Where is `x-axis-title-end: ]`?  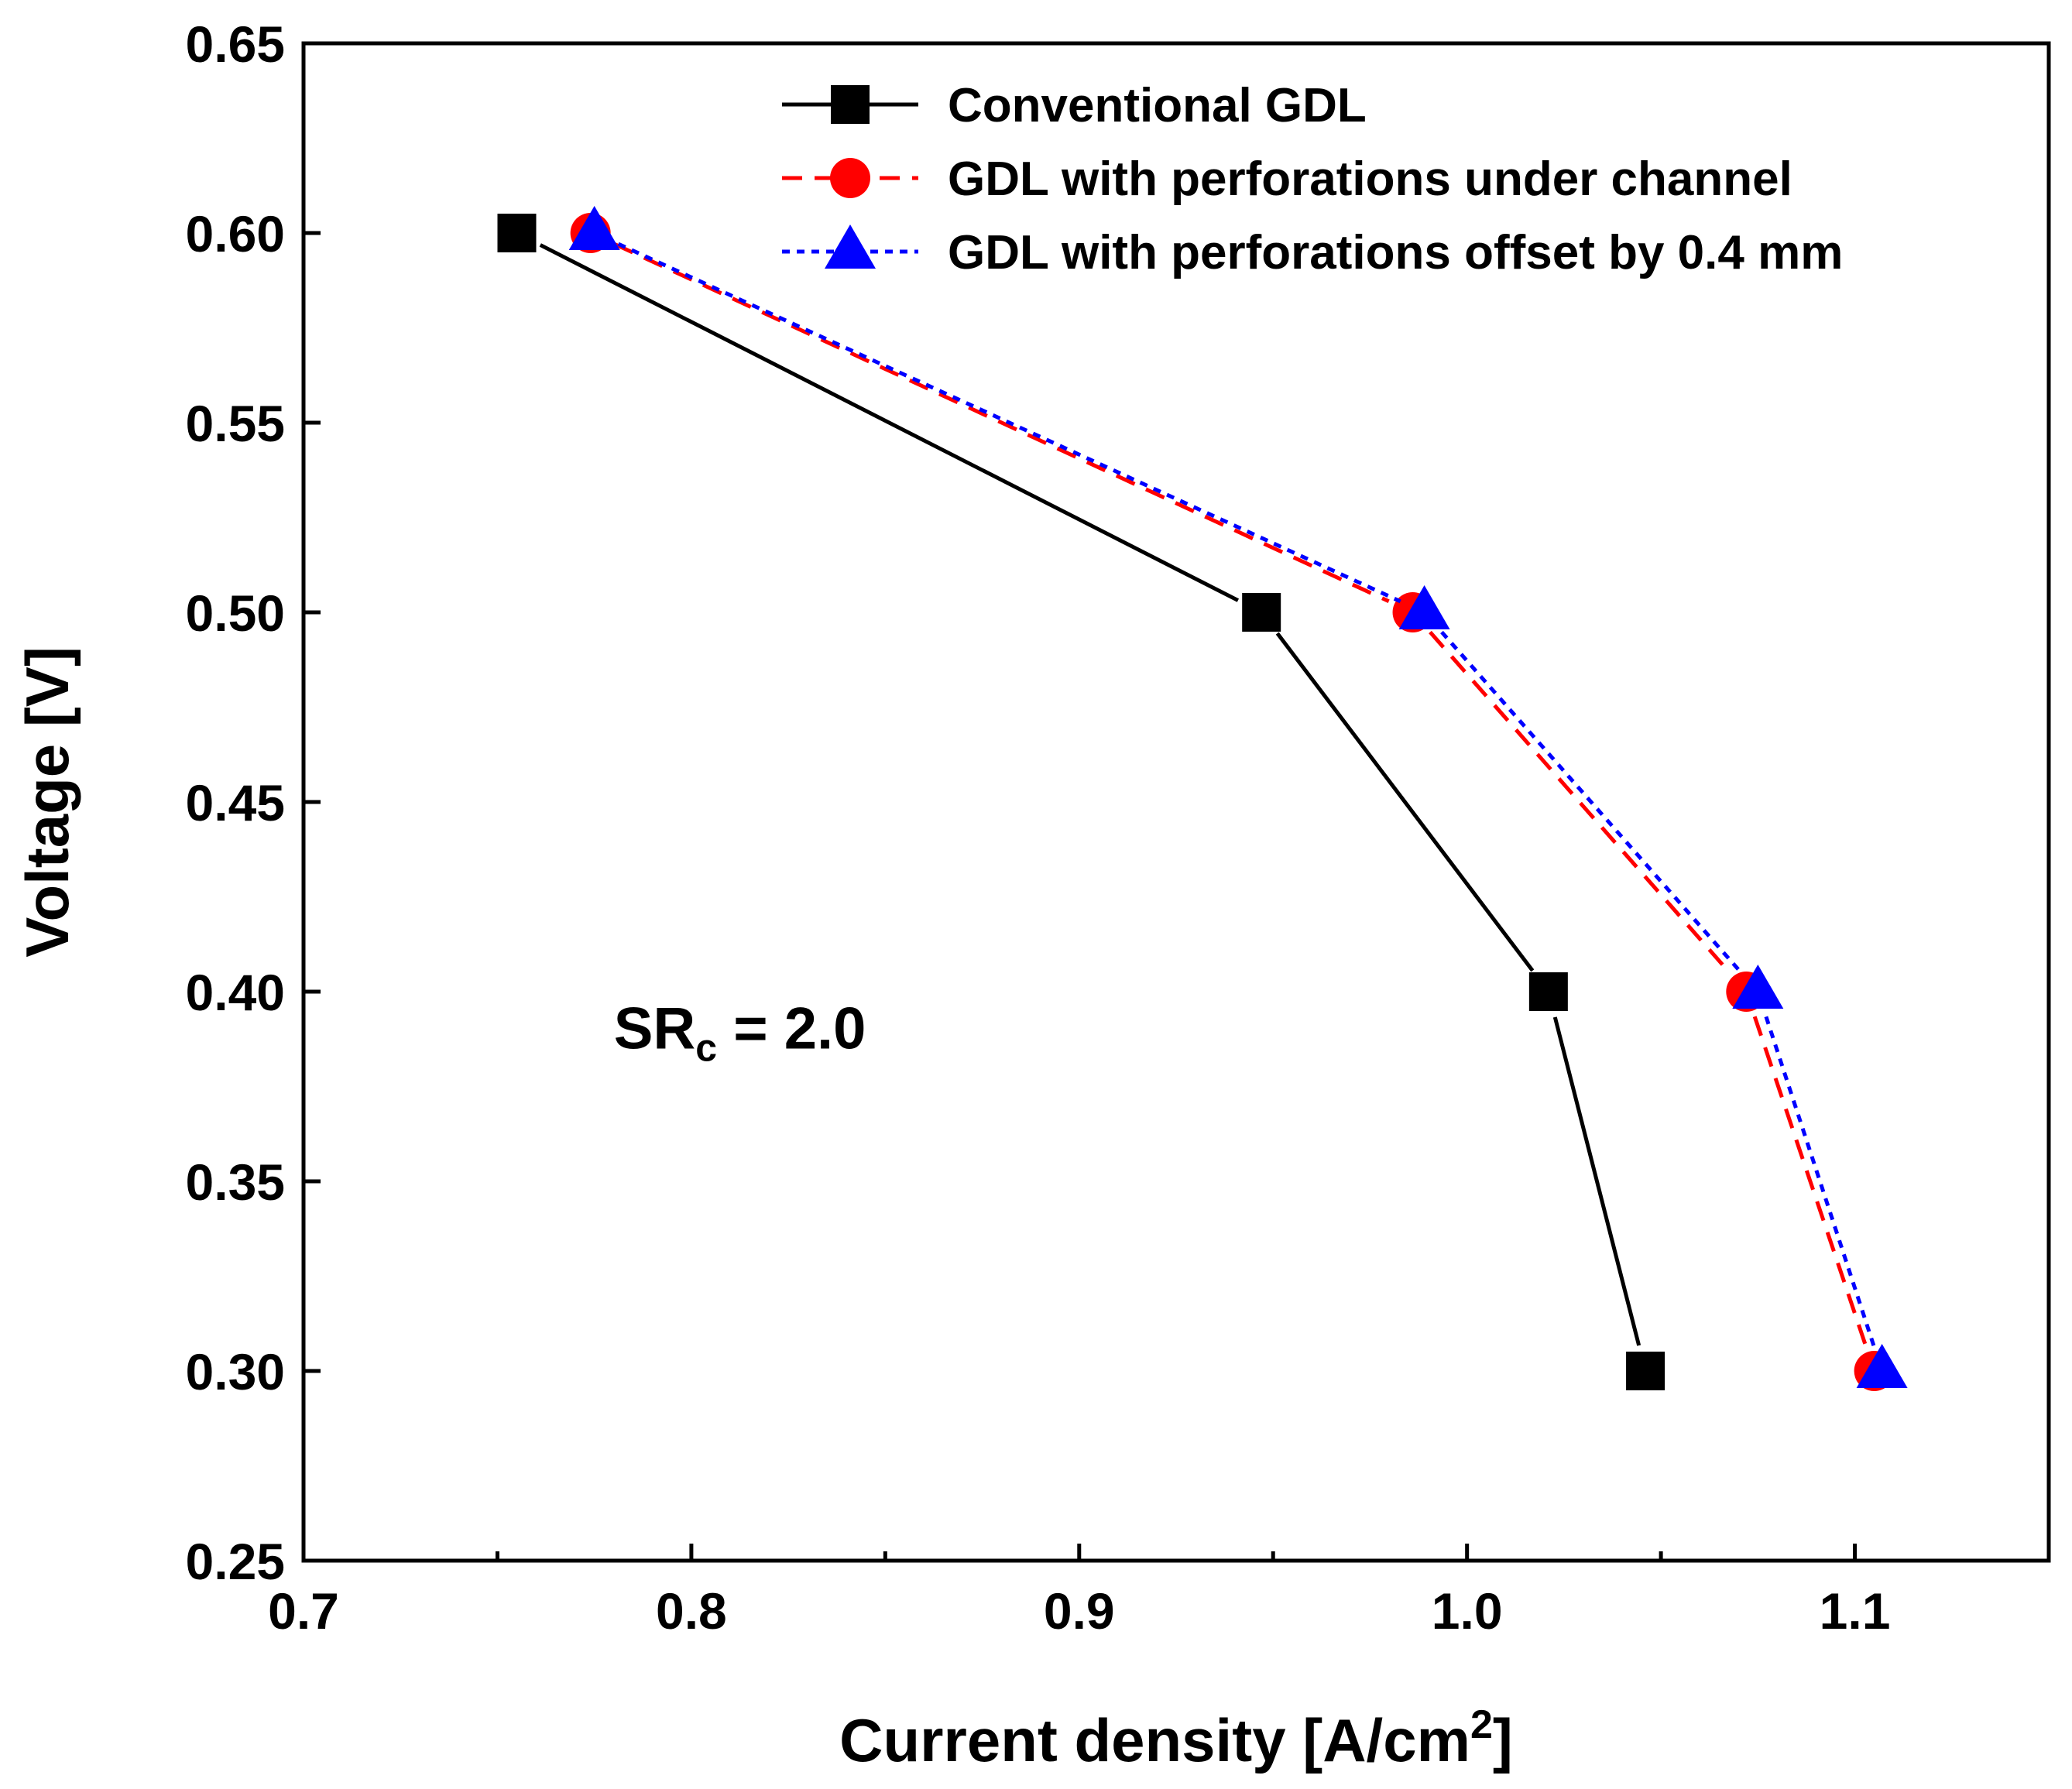
x-axis-title-end: ] is located at coordinates (1503, 1740).